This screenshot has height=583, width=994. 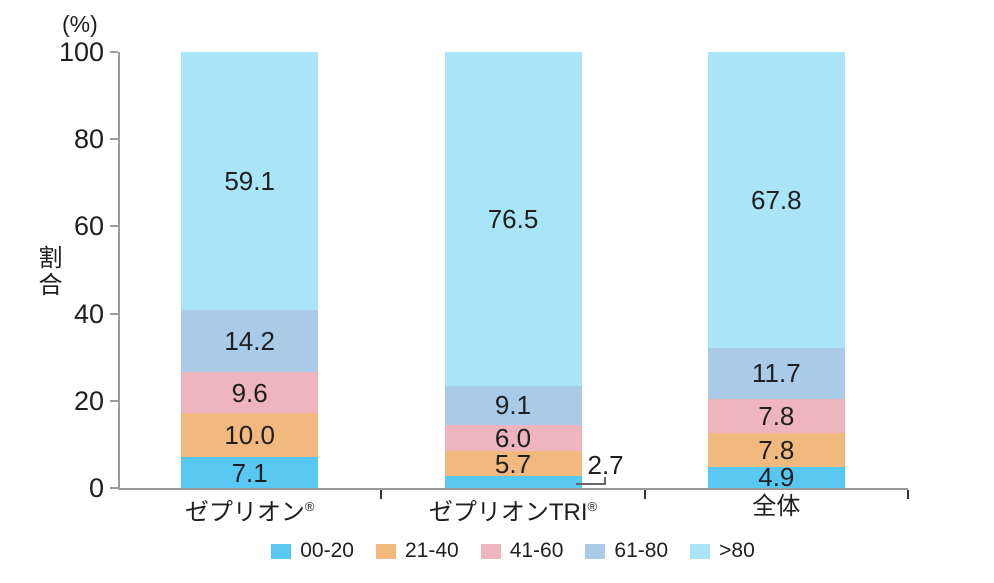 What do you see at coordinates (508, 512) in the screenshot?
I see `category-name: ゼプリオンTRI` at bounding box center [508, 512].